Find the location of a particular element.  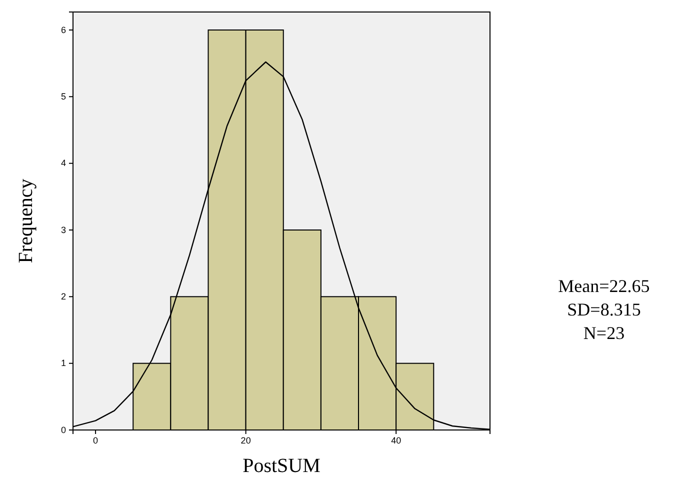

y-tick-label: 3 is located at coordinates (63, 229).